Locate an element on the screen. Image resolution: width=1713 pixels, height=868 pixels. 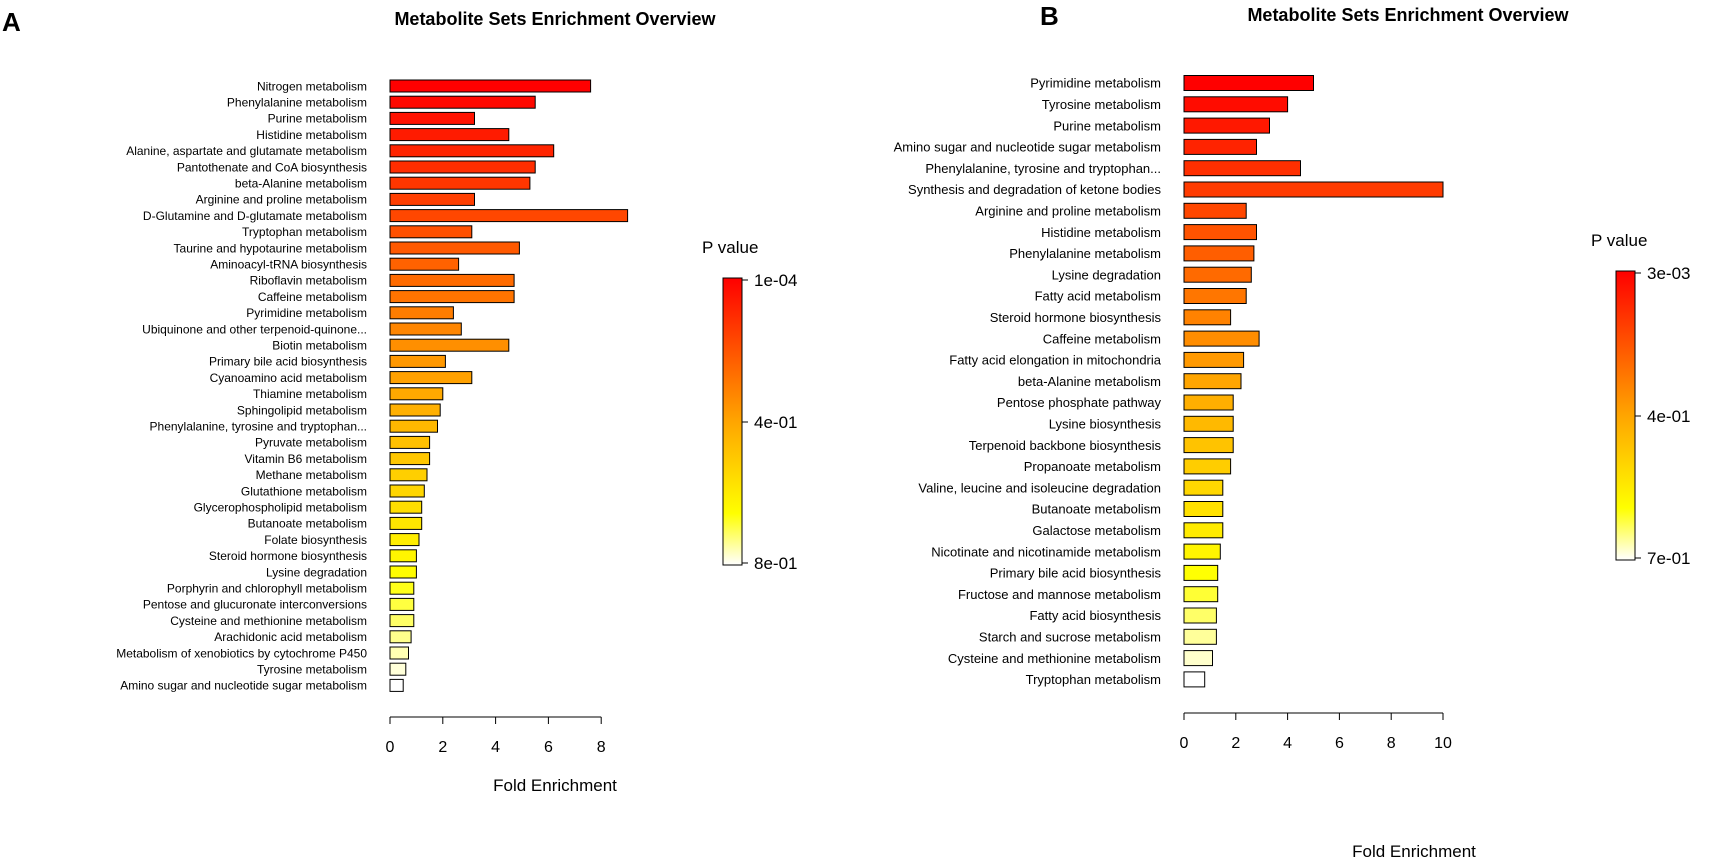
panel-b-category-label: Butanoate metabolism is located at coordinates (1096, 509).